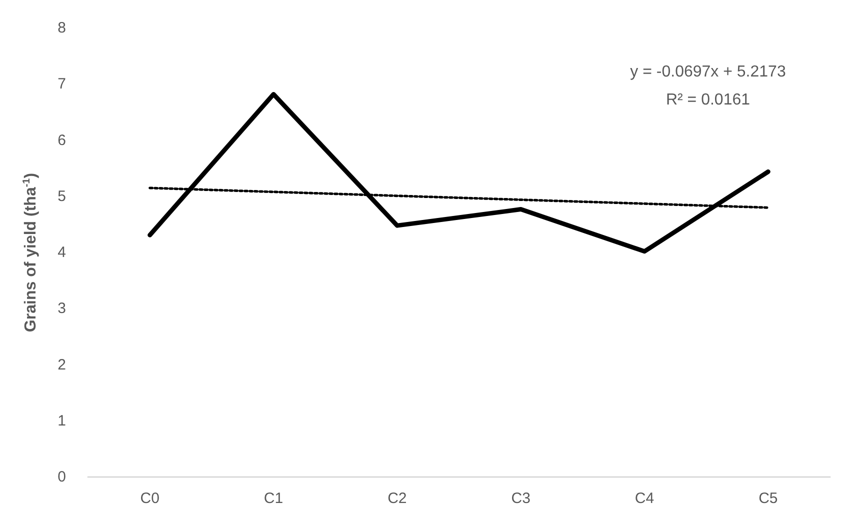  Describe the element at coordinates (31, 252) in the screenshot. I see `y-axis-title: Grains of yield (tha-1)` at that location.